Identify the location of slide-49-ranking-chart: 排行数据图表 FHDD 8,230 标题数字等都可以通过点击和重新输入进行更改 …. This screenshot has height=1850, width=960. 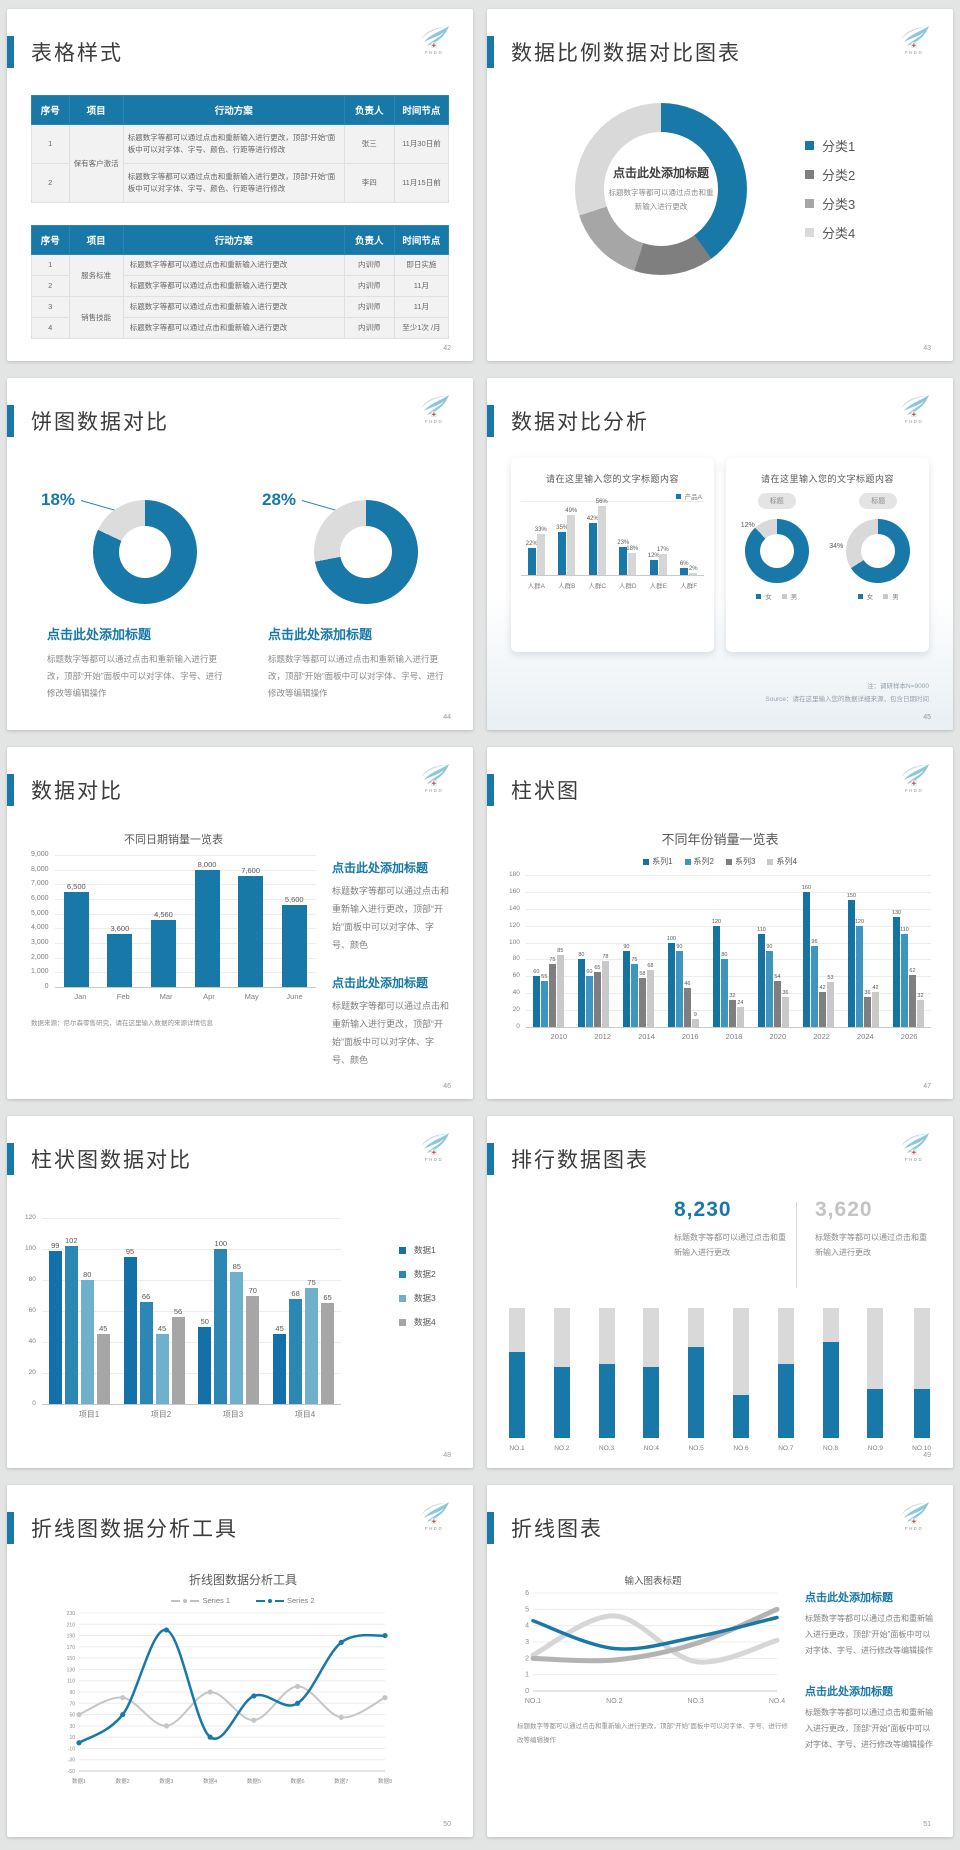
(720, 1292).